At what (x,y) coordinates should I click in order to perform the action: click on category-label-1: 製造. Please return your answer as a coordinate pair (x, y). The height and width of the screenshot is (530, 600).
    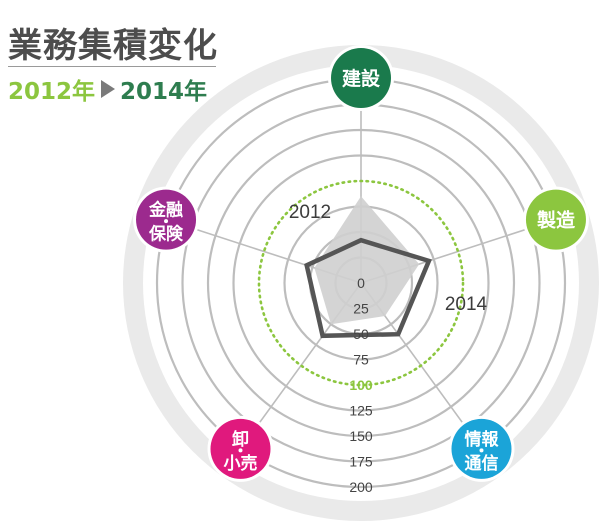
    Looking at the image, I should click on (556, 220).